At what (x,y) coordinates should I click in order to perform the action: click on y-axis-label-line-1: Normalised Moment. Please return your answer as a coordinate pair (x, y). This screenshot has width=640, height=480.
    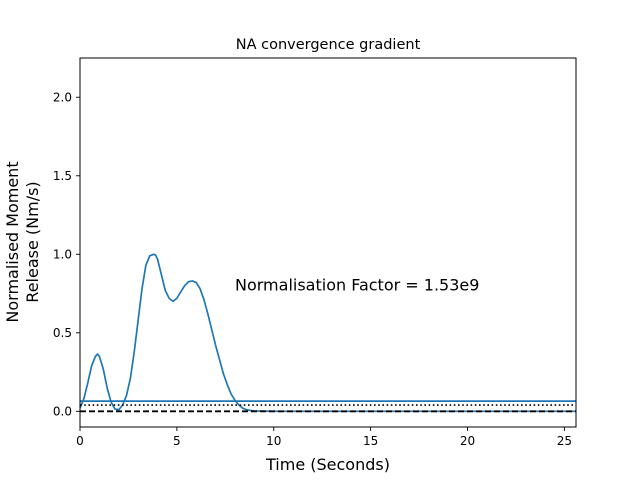
    Looking at the image, I should click on (12, 241).